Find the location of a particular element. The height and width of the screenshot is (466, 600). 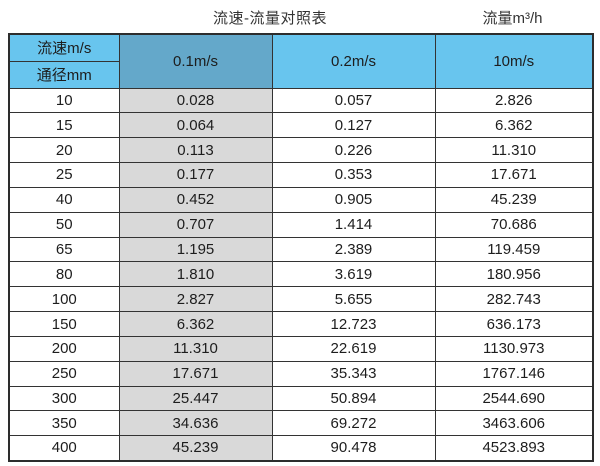

corner-velocity-label: 流速m/s is located at coordinates (64, 47).